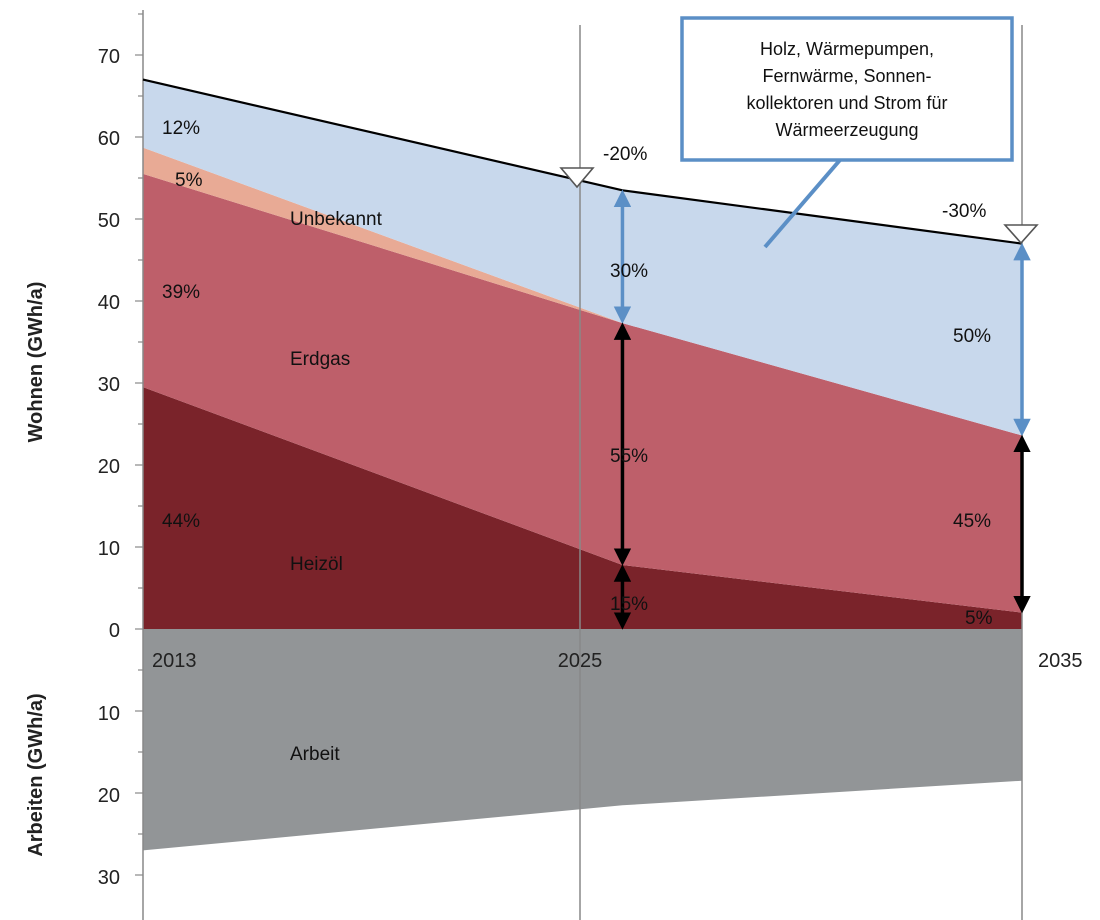  What do you see at coordinates (629, 604) in the screenshot?
I see `percent-label-2025-heizoel: 15%` at bounding box center [629, 604].